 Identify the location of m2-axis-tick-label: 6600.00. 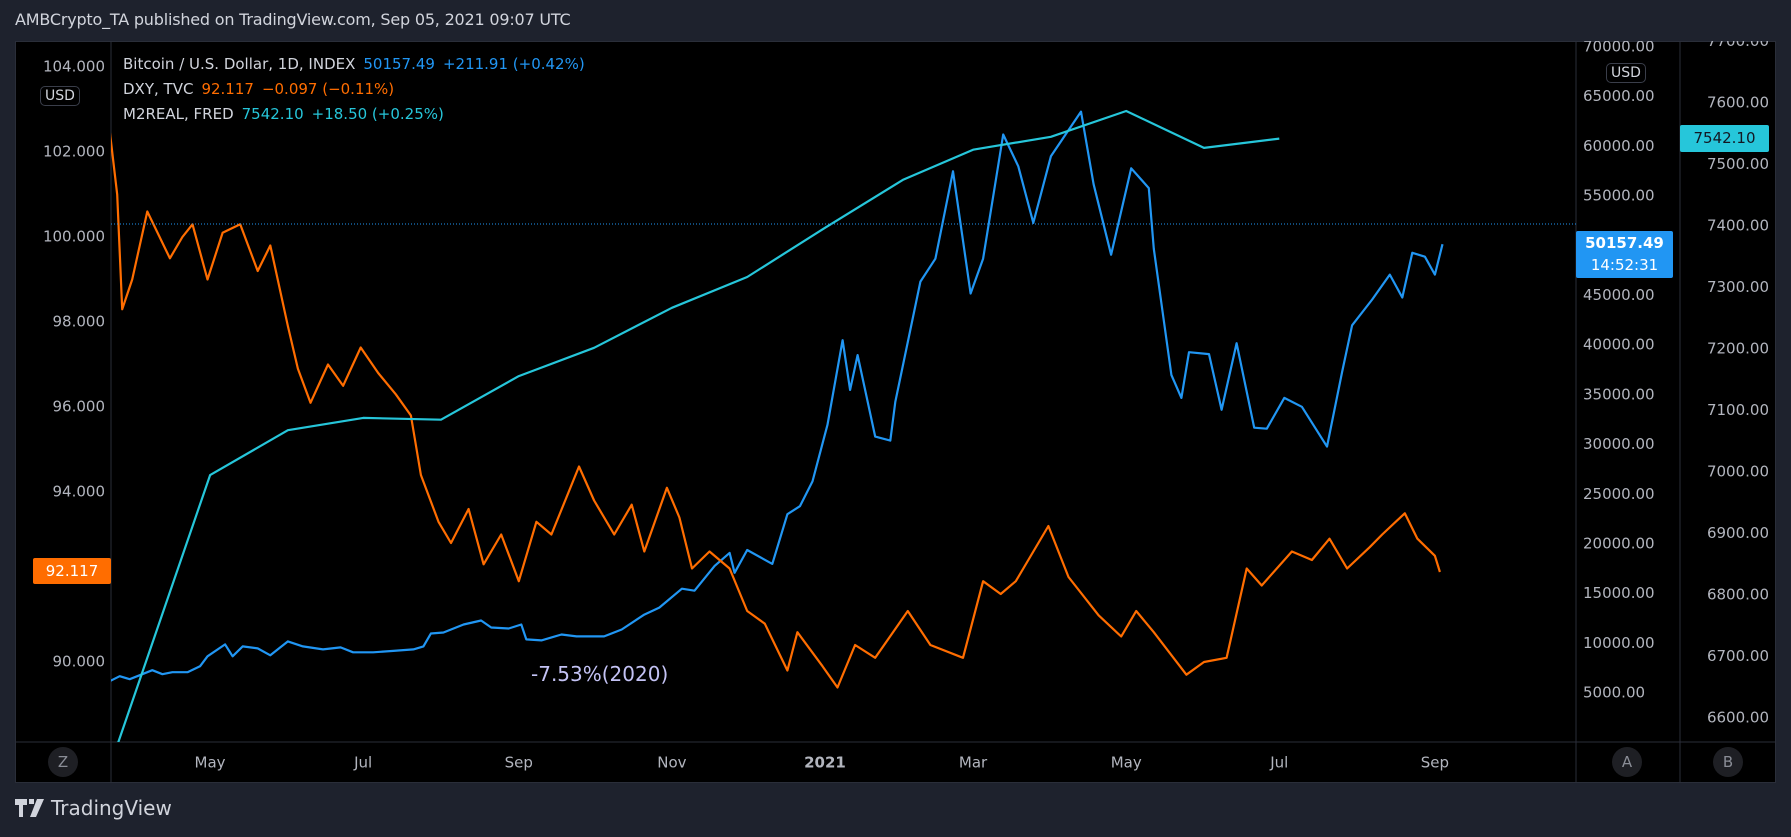
(1738, 718).